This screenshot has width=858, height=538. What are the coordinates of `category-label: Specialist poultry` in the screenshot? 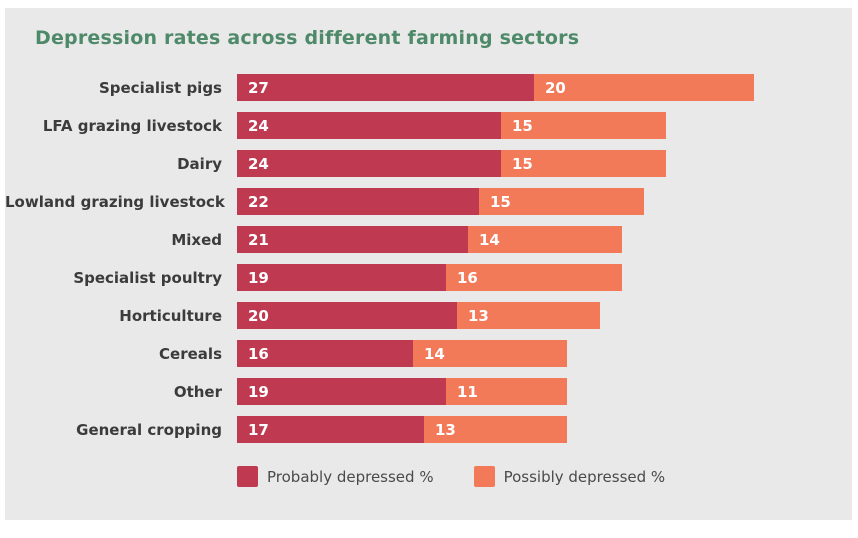 It's located at (147, 277).